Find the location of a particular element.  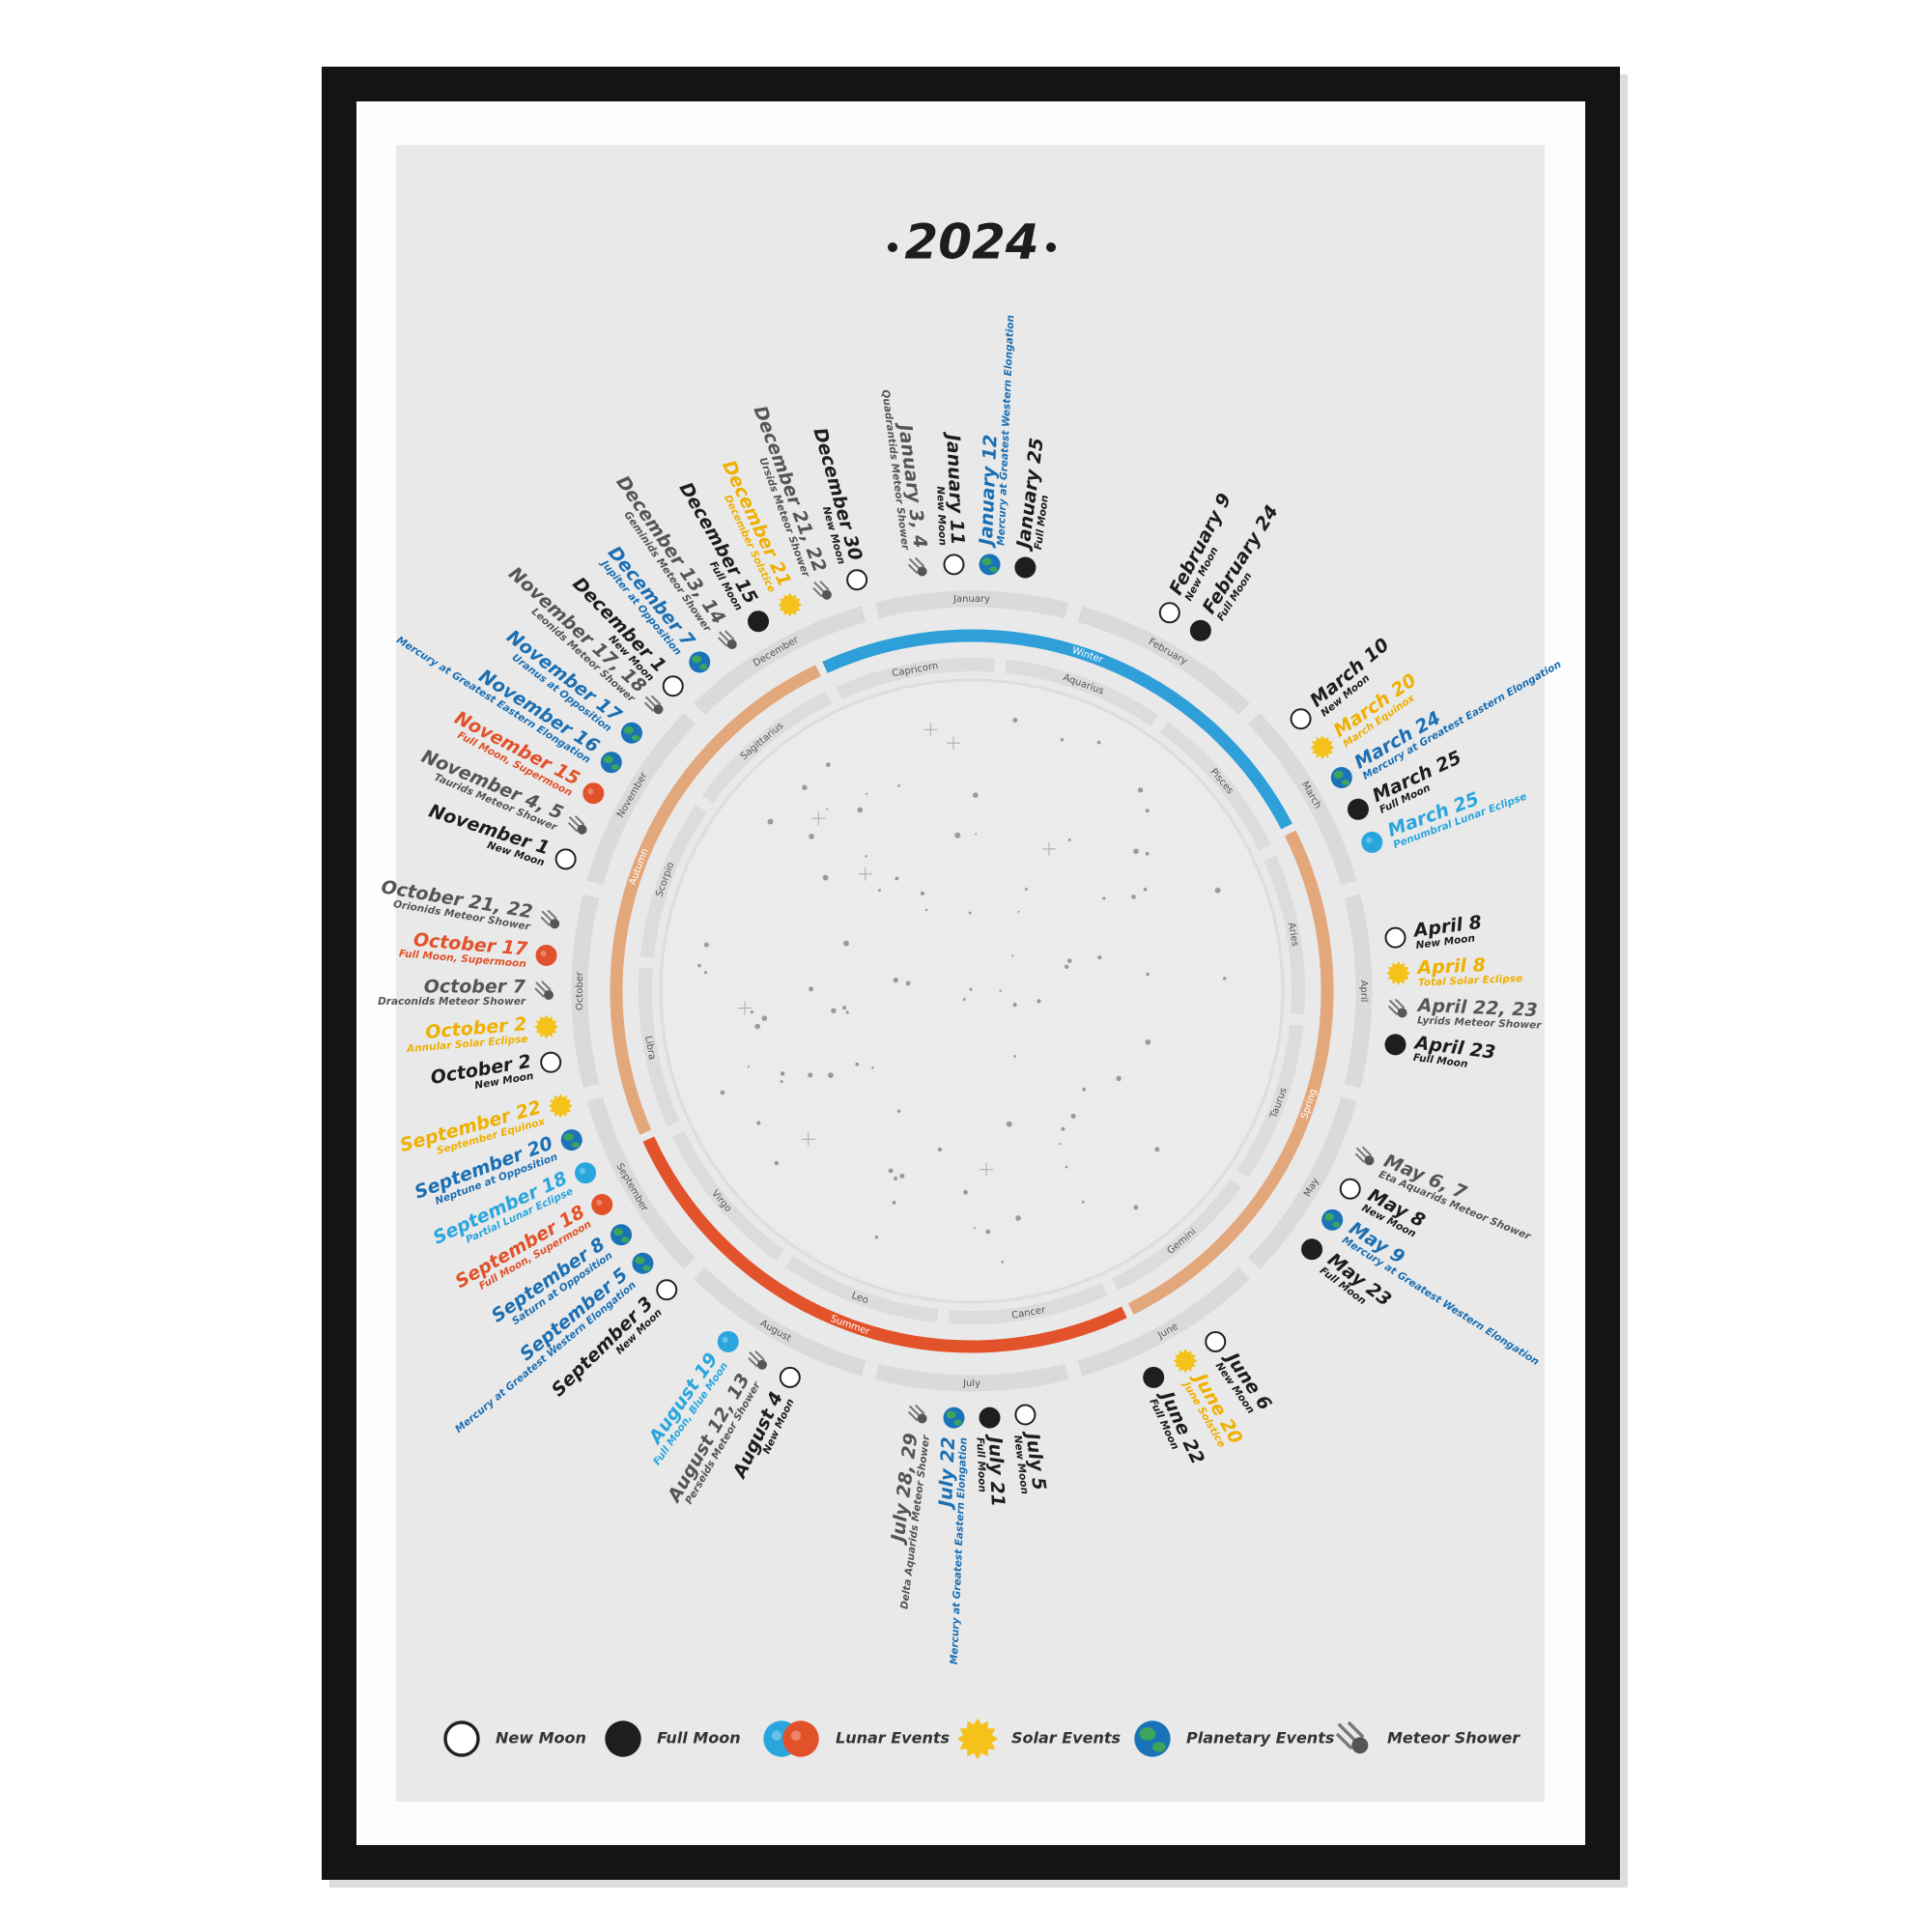

event-description: Draconids Meteor Shower is located at coordinates (452, 1002).